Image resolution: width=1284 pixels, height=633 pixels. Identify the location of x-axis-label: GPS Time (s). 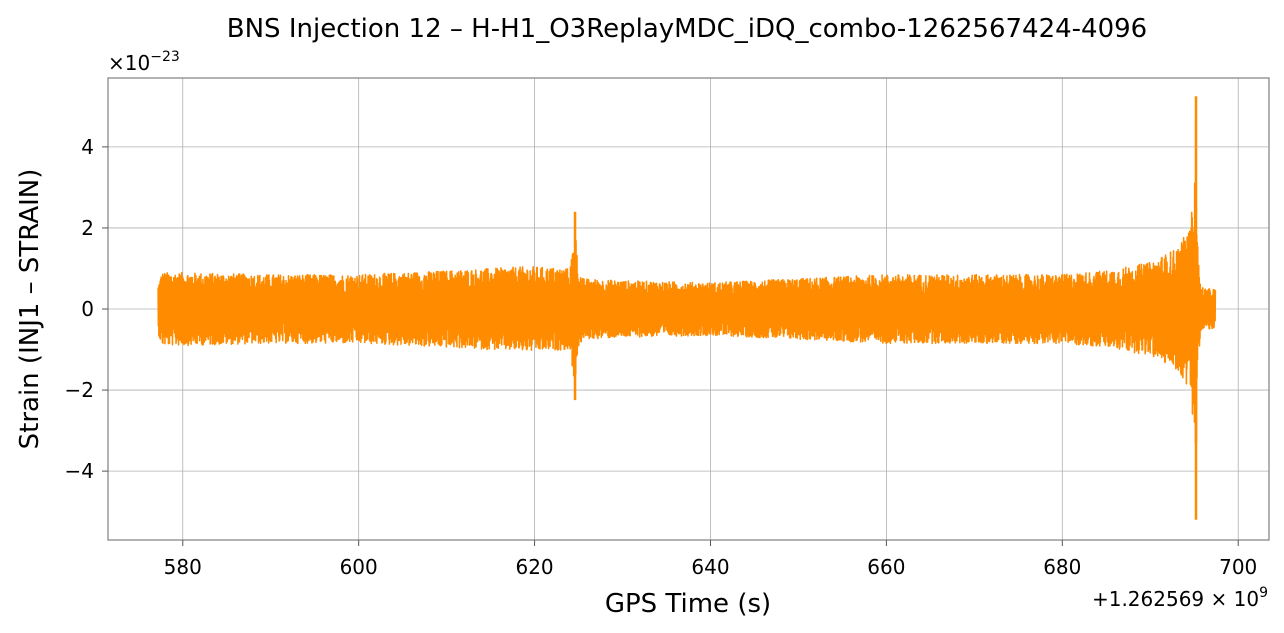
(688, 604).